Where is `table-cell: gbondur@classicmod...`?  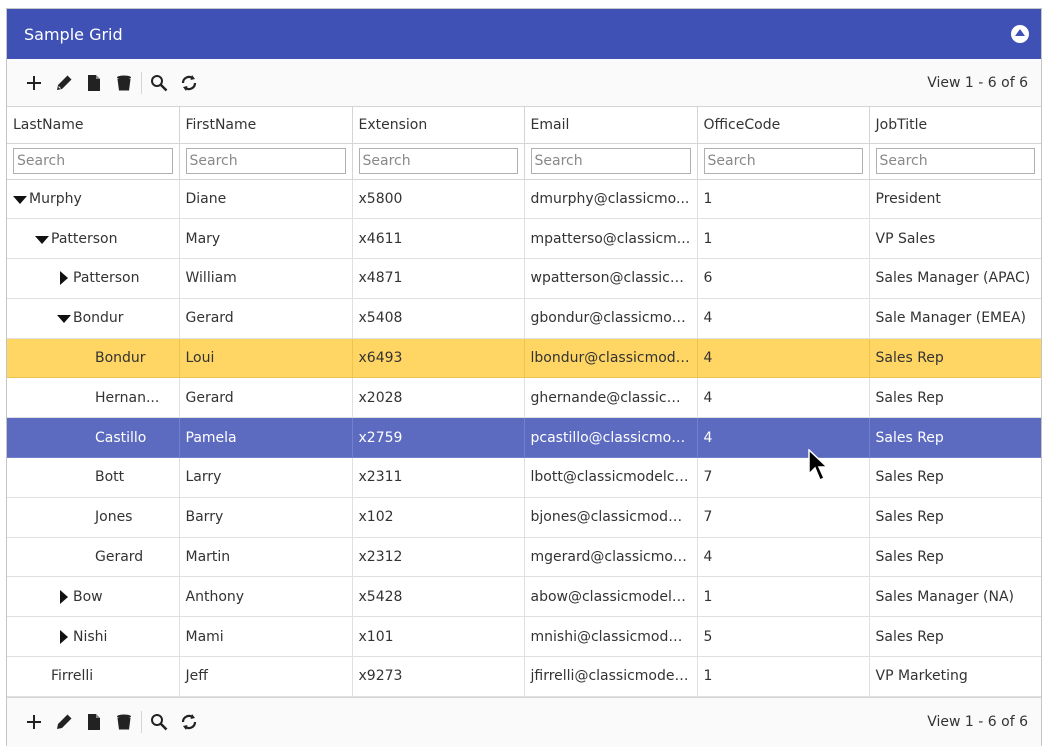 table-cell: gbondur@classicmod... is located at coordinates (611, 318).